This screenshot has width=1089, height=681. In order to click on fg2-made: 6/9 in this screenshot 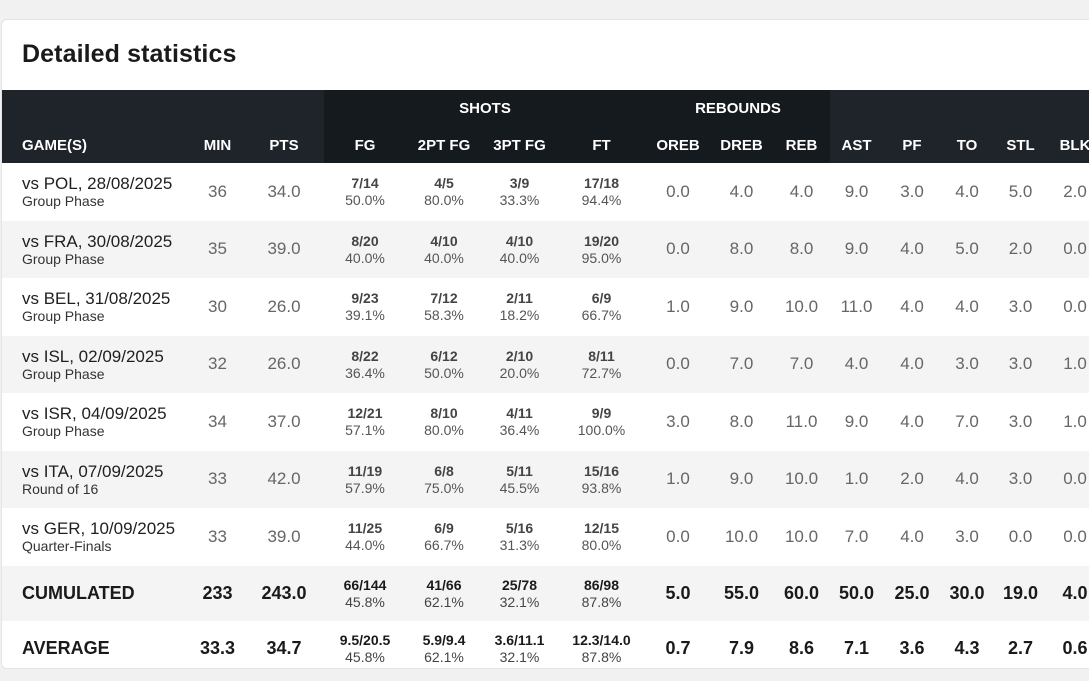, I will do `click(444, 528)`.